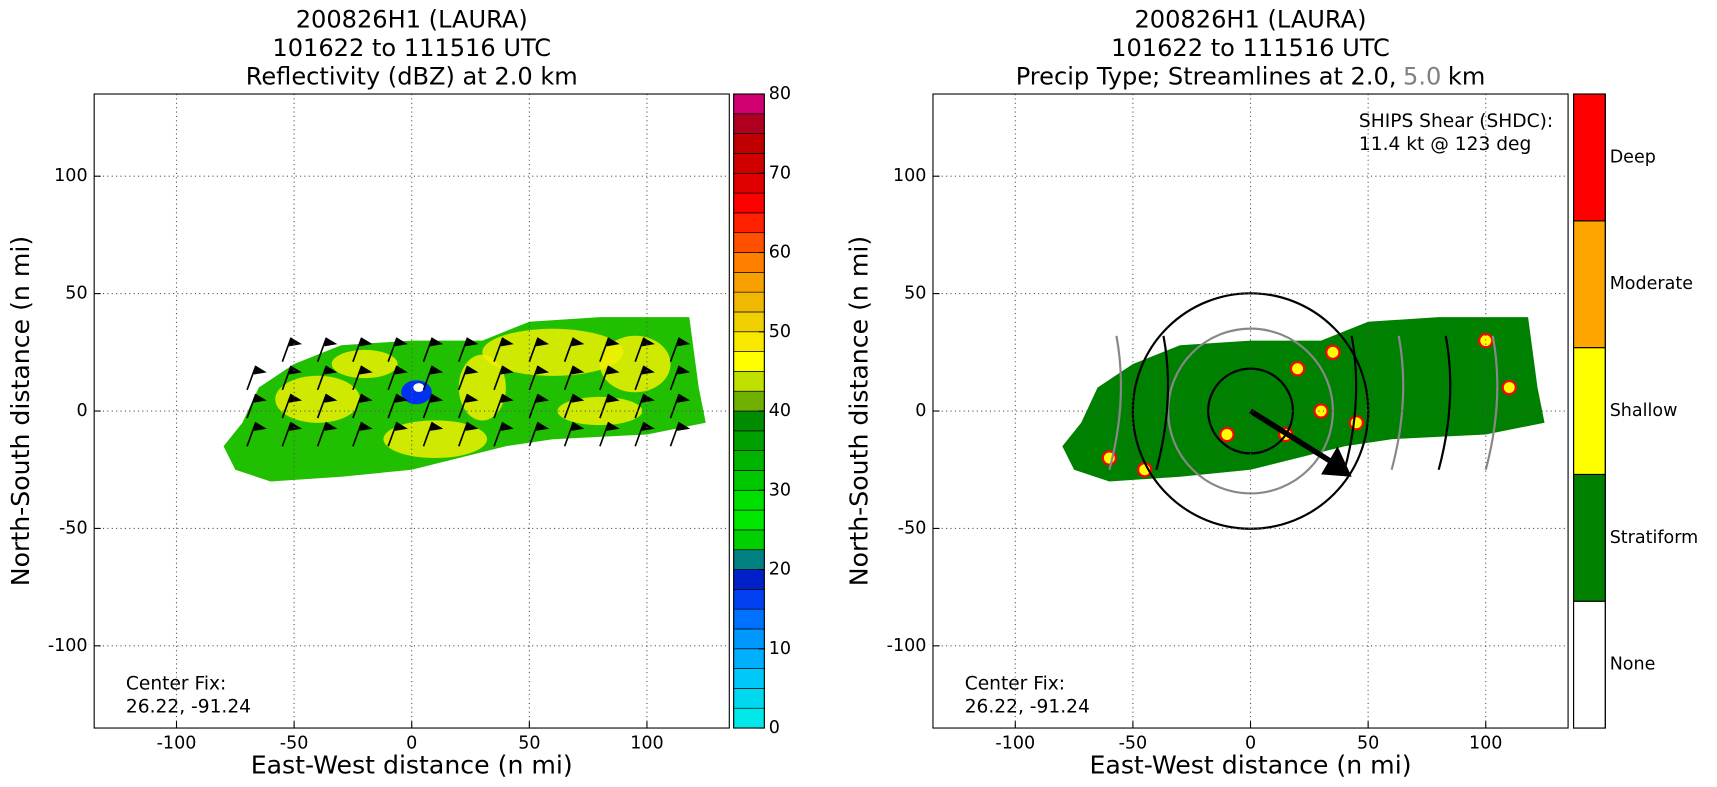 The width and height of the screenshot is (1717, 787). Describe the element at coordinates (1445, 144) in the screenshot. I see `shear-label: 11.4 kt @ 123 deg` at that location.